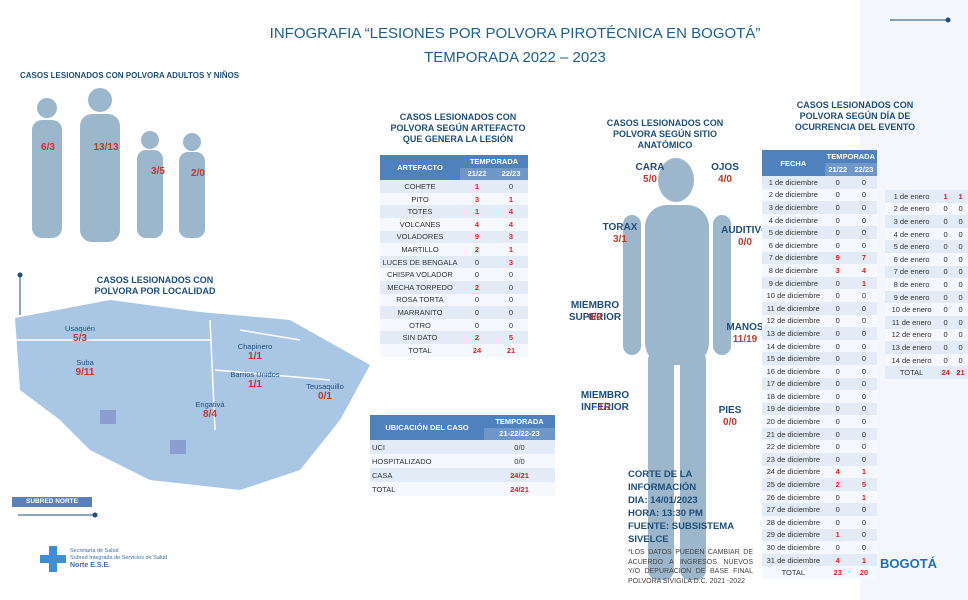 Image resolution: width=968 pixels, height=600 pixels. I want to click on site-name: MANOS, so click(745, 327).